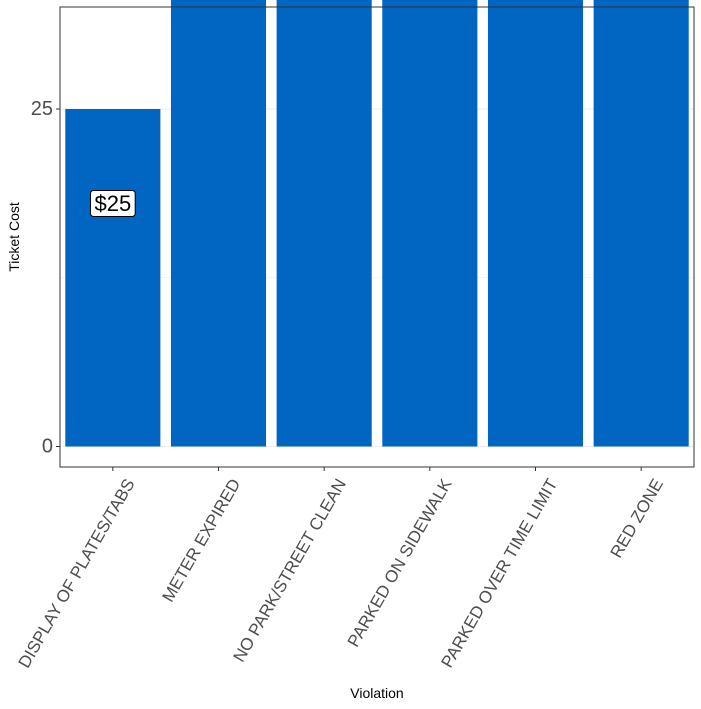  I want to click on y-tick-label: 25, so click(42, 109).